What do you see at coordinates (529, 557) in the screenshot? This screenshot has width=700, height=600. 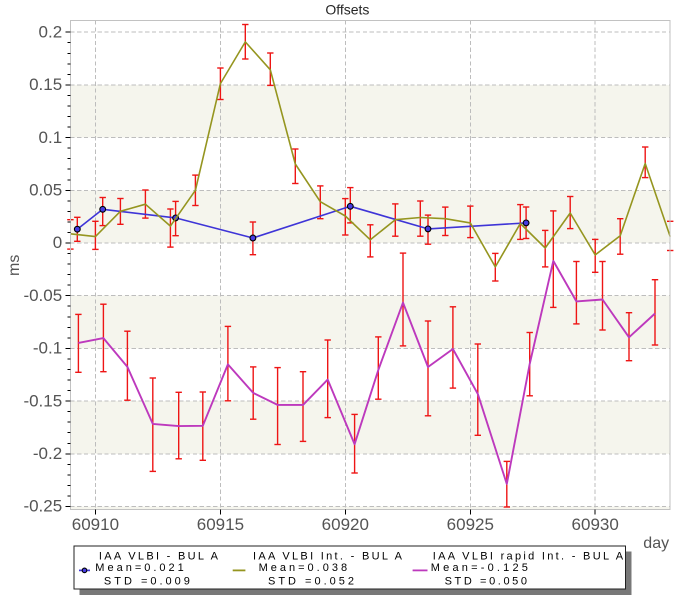 I see `svg-text: IAA VLBI rapid Int. - BUL A` at bounding box center [529, 557].